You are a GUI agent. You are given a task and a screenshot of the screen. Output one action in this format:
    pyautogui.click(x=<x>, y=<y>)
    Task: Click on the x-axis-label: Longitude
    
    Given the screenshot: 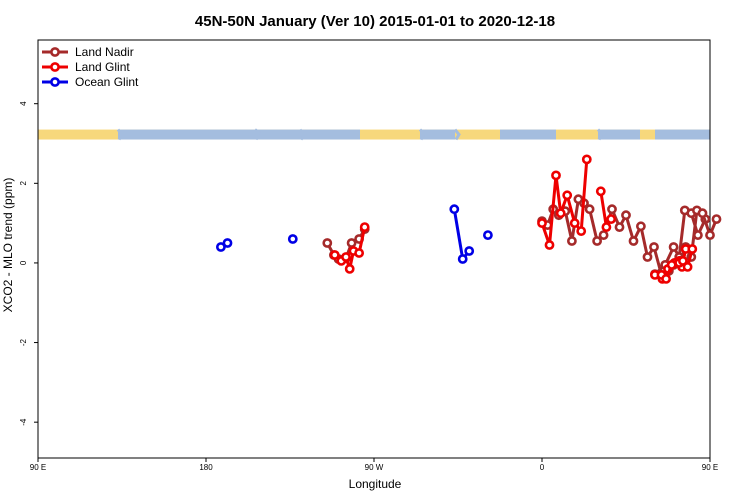 What is the action you would take?
    pyautogui.click(x=375, y=484)
    